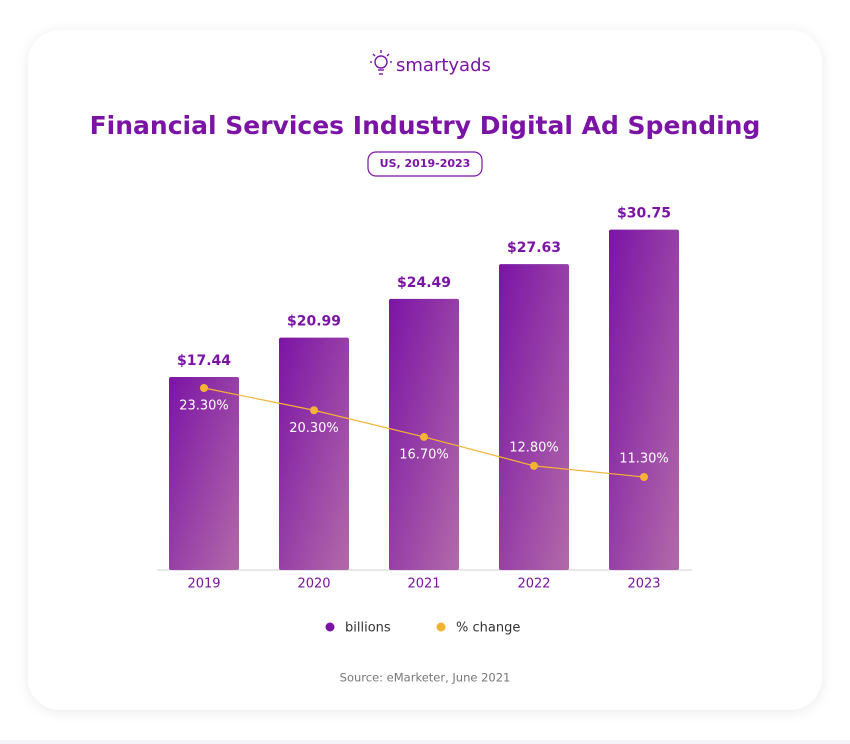 This screenshot has height=744, width=850. I want to click on line-value-label: 16.70%, so click(424, 454).